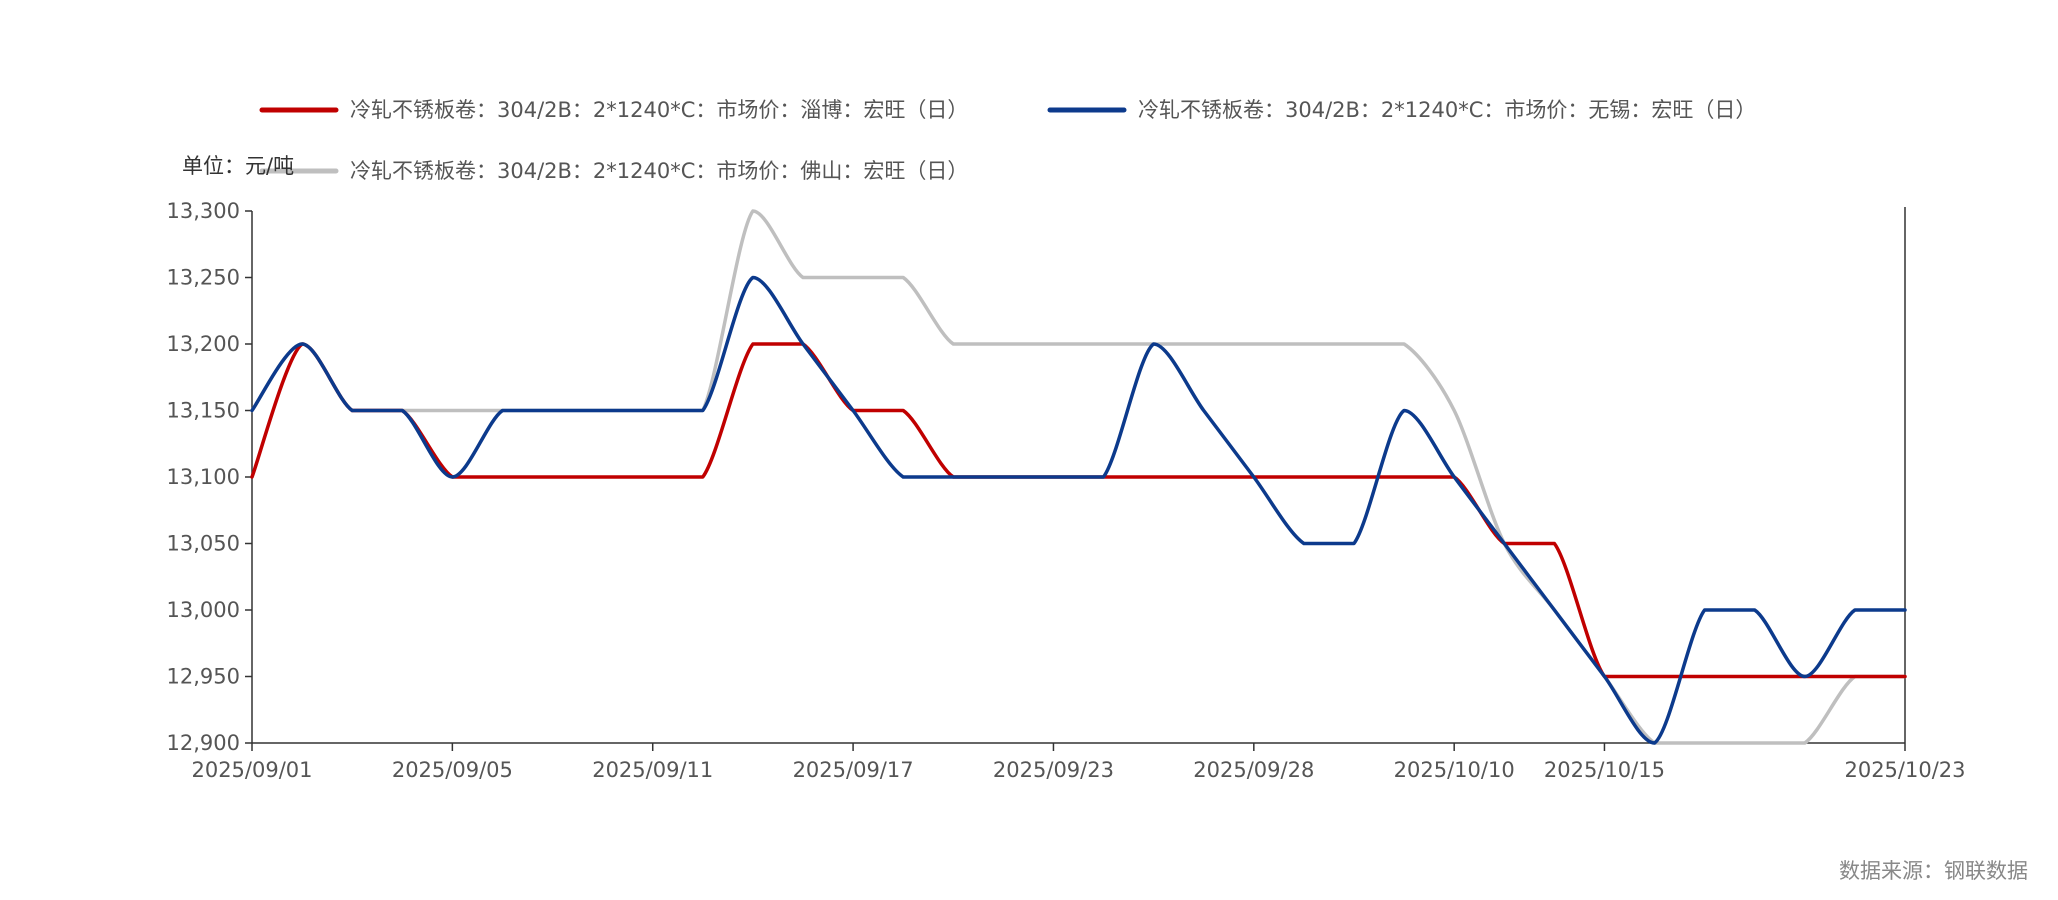  I want to click on x-tick-label: 2025/10/10, so click(1454, 770).